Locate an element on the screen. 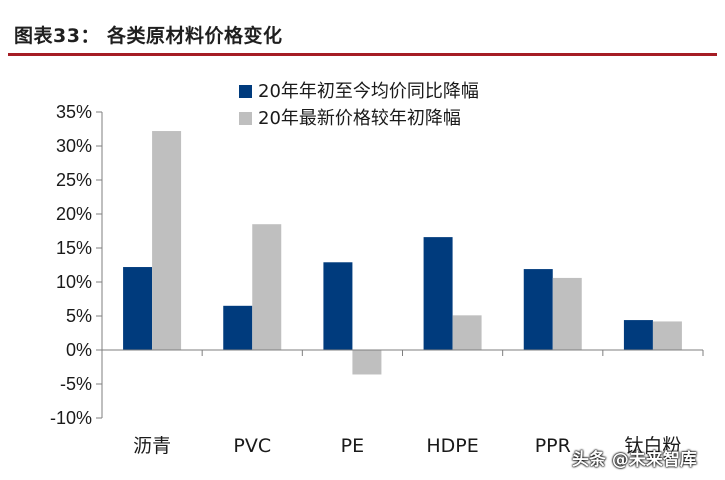 Image resolution: width=725 pixels, height=480 pixels. y-tick-label: 25% is located at coordinates (74, 180).